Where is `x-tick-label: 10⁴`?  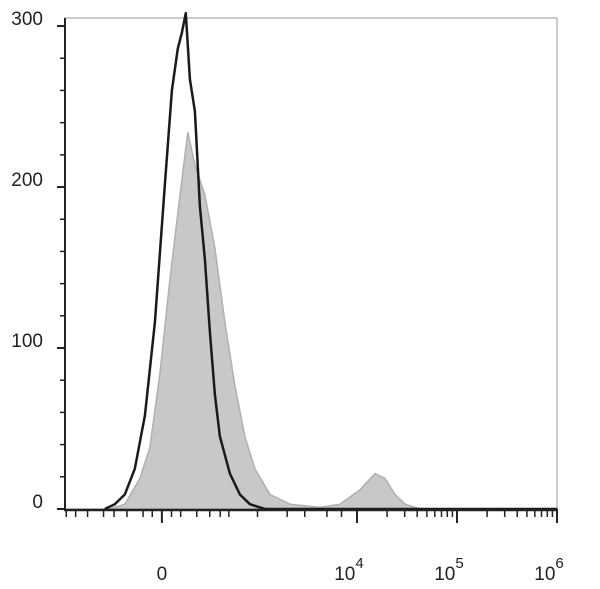 x-tick-label: 10⁴ is located at coordinates (348, 570).